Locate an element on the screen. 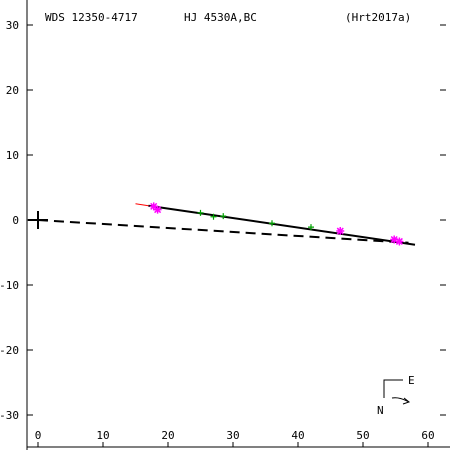  x-tick-label: 0 is located at coordinates (38, 435).